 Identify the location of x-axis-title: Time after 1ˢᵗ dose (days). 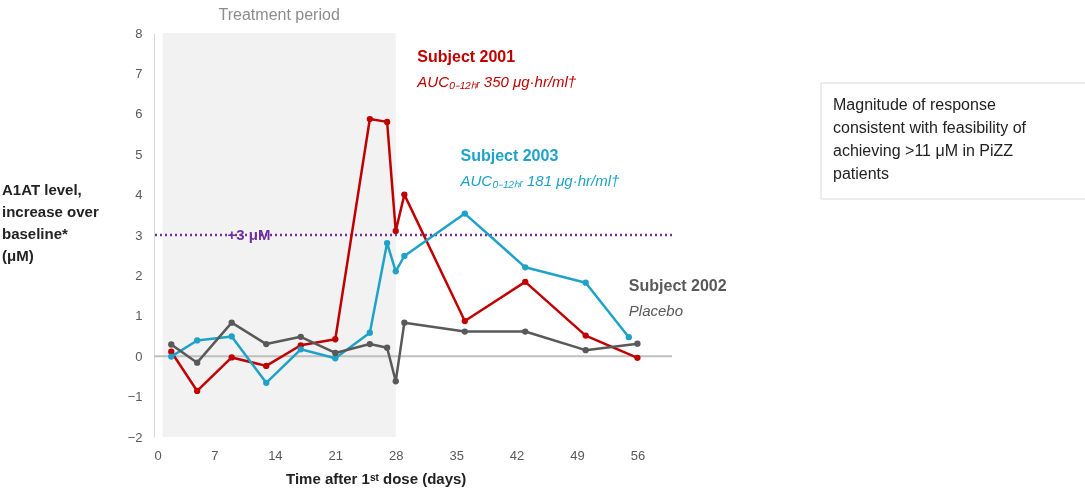
(376, 478).